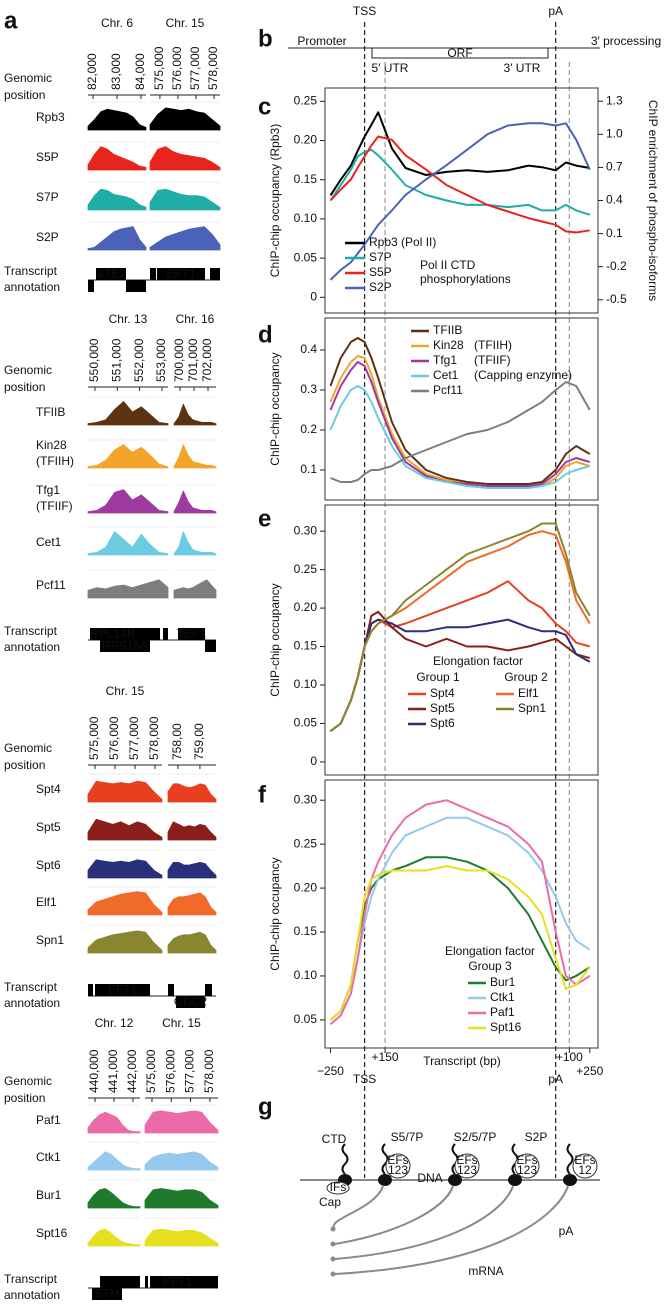  What do you see at coordinates (161, 360) in the screenshot?
I see `genomic-tick-label: 553,000` at bounding box center [161, 360].